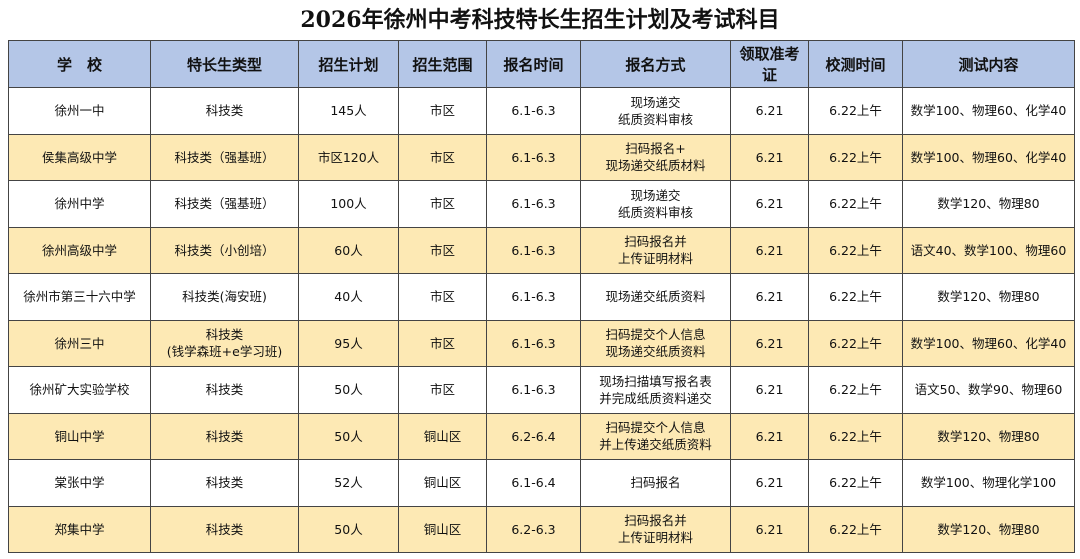  What do you see at coordinates (348, 204) in the screenshot?
I see `table-cell: 100人` at bounding box center [348, 204].